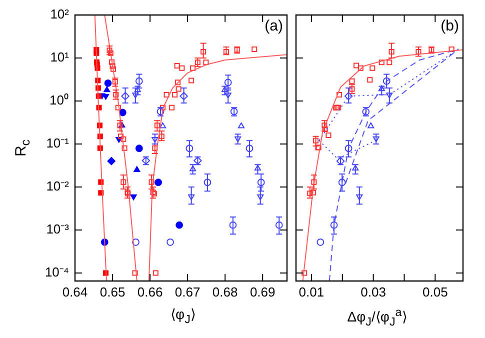 This screenshot has width=485, height=338. Describe the element at coordinates (225, 292) in the screenshot. I see `x-tick-label: 0.68` at that location.